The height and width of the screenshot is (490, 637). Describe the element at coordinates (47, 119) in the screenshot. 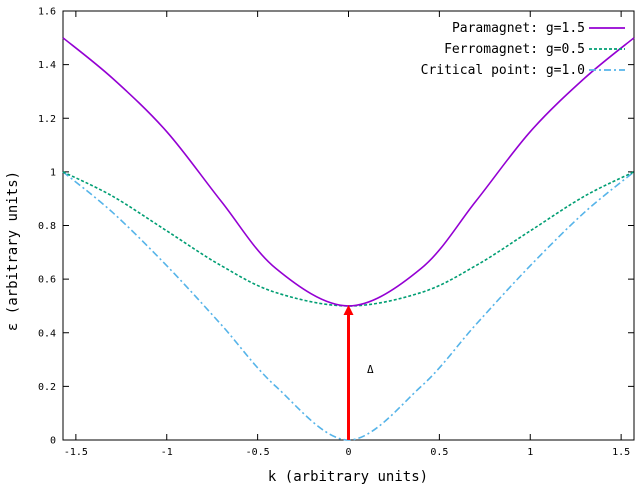

I see `y-tick-label: 1.2` at that location.